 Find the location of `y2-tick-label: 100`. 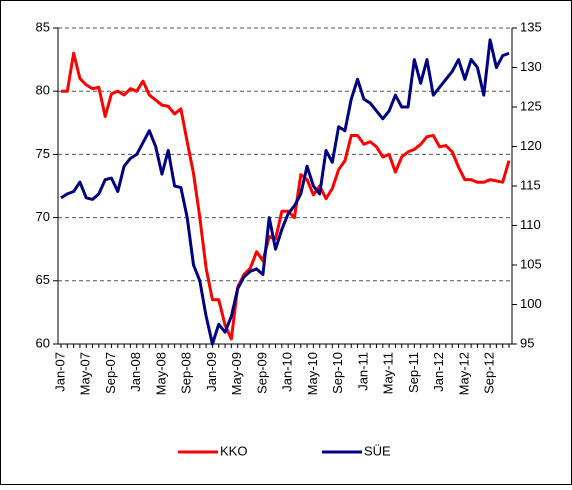

y2-tick-label: 100 is located at coordinates (531, 303).